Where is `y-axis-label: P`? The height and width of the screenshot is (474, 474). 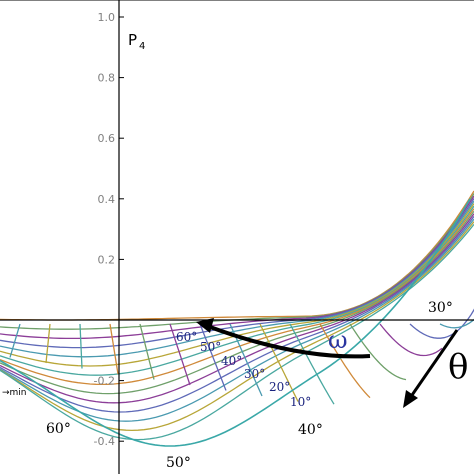 y-axis-label: P is located at coordinates (132, 40).